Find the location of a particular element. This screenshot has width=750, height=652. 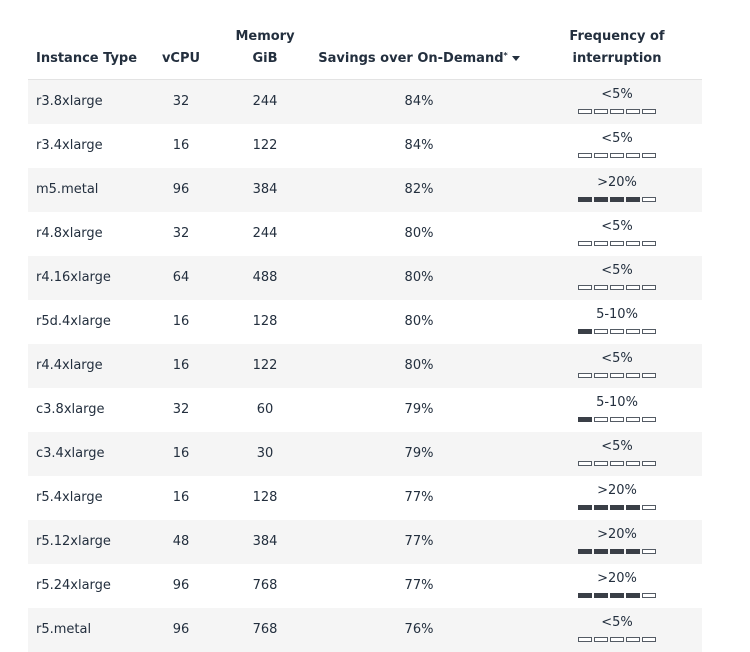

header-instance-type-label: Instance Type is located at coordinates (87, 58).